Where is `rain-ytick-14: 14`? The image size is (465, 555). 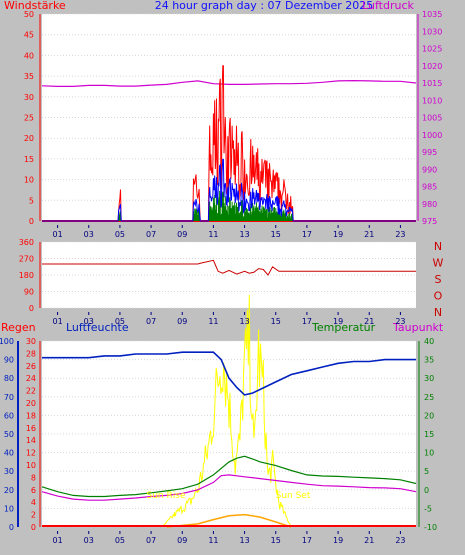 rain-ytick-14: 14 is located at coordinates (31, 440).